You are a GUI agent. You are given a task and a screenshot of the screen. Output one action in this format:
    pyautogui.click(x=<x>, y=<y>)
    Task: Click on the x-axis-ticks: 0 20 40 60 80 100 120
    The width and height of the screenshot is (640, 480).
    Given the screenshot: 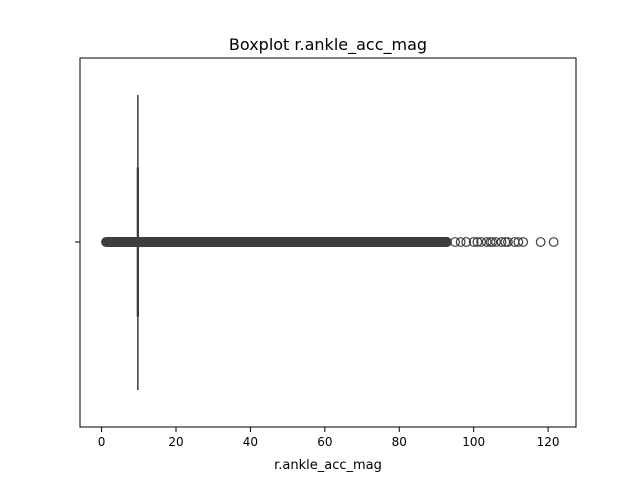 What is the action you would take?
    pyautogui.click(x=329, y=438)
    